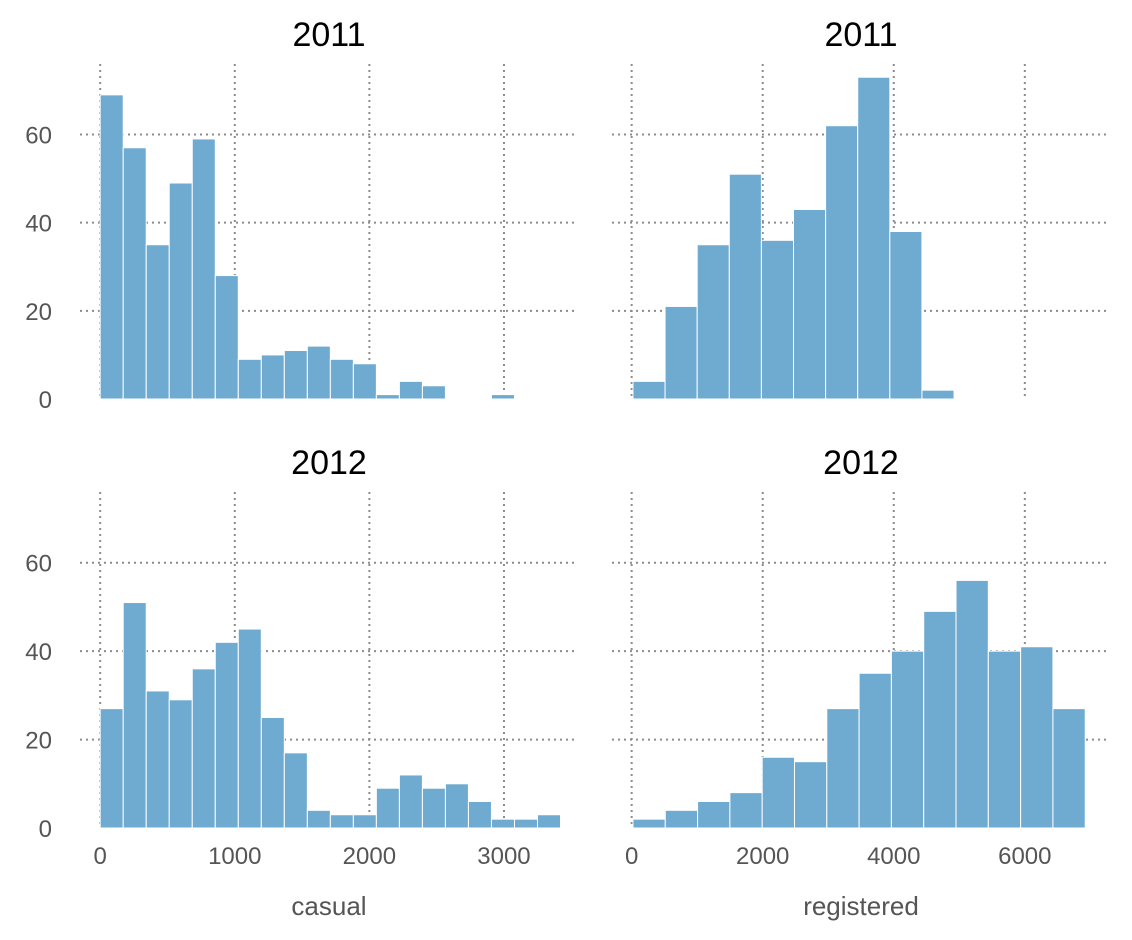  Describe the element at coordinates (861, 906) in the screenshot. I see `x-axis-label: registered` at that location.